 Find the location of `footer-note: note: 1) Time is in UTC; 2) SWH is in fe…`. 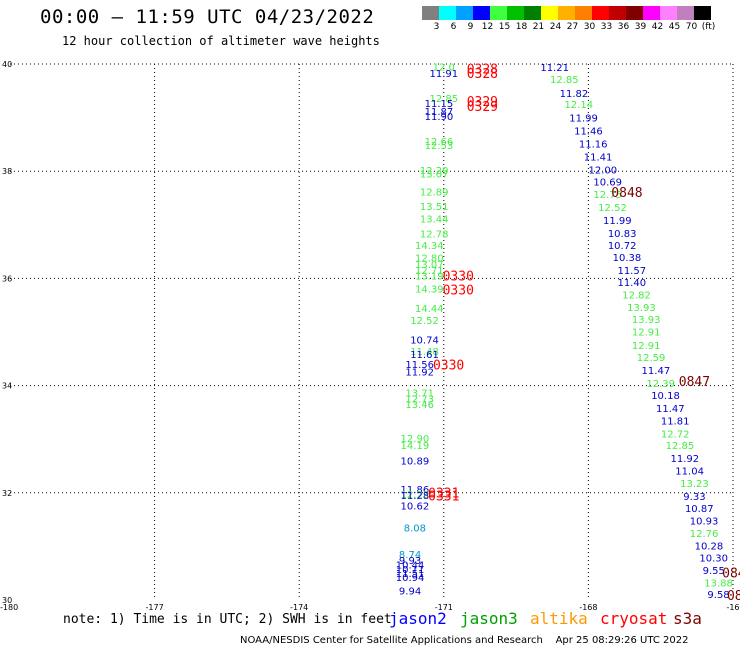

footer-note: note: 1) Time is in UTC; 2) SWH is in fe… is located at coordinates (227, 619).